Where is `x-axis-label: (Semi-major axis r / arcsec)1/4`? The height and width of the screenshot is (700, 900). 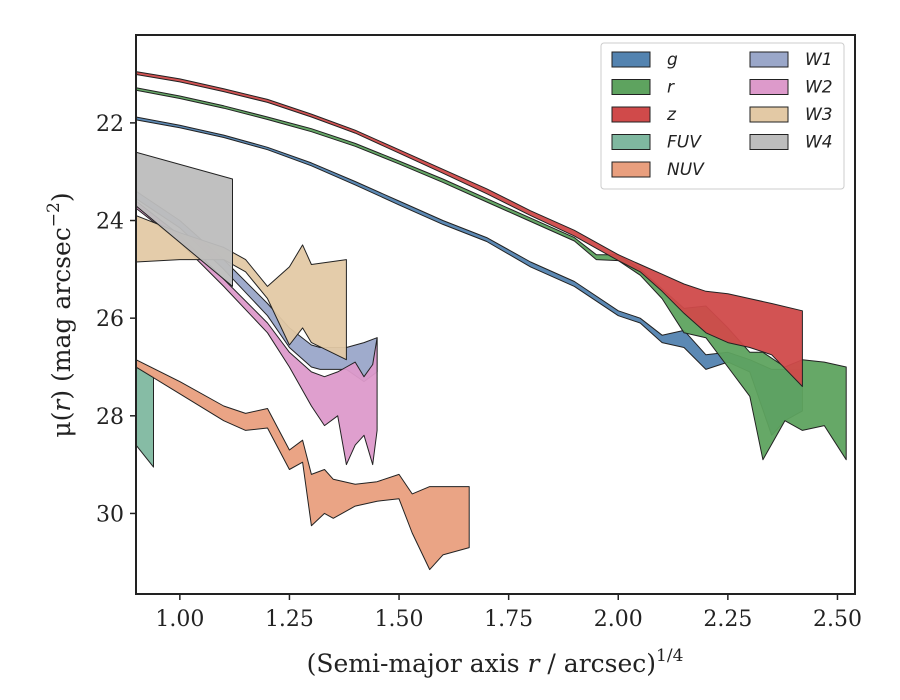
x-axis-label: (Semi-major axis r / arcsec)1/4 is located at coordinates (495, 662).